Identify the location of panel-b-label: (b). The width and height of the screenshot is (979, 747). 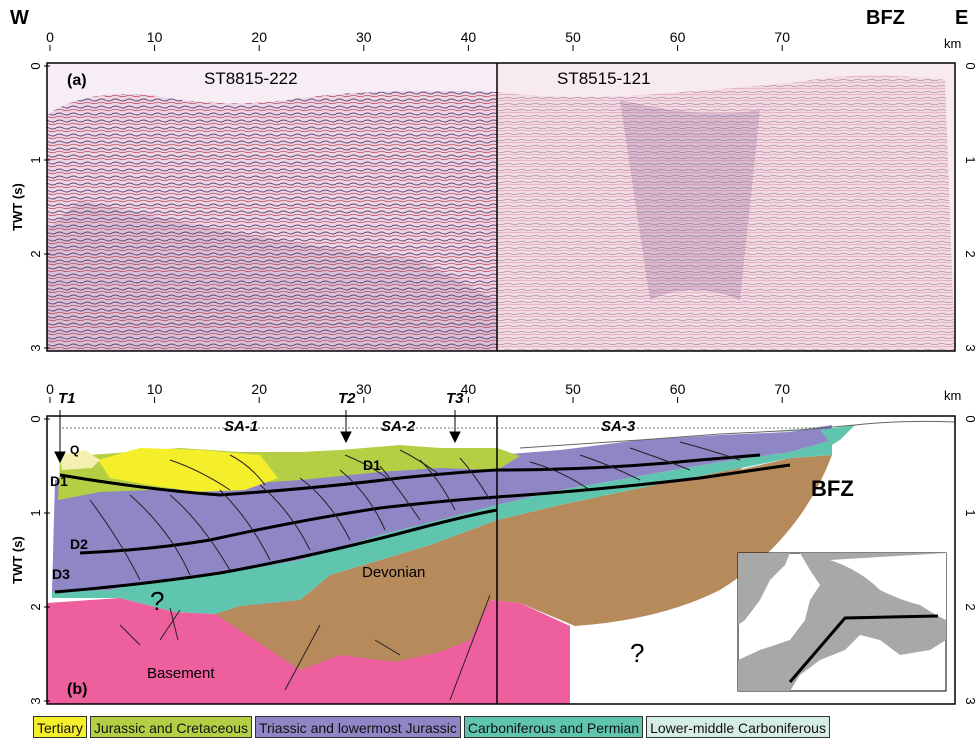
(77, 689).